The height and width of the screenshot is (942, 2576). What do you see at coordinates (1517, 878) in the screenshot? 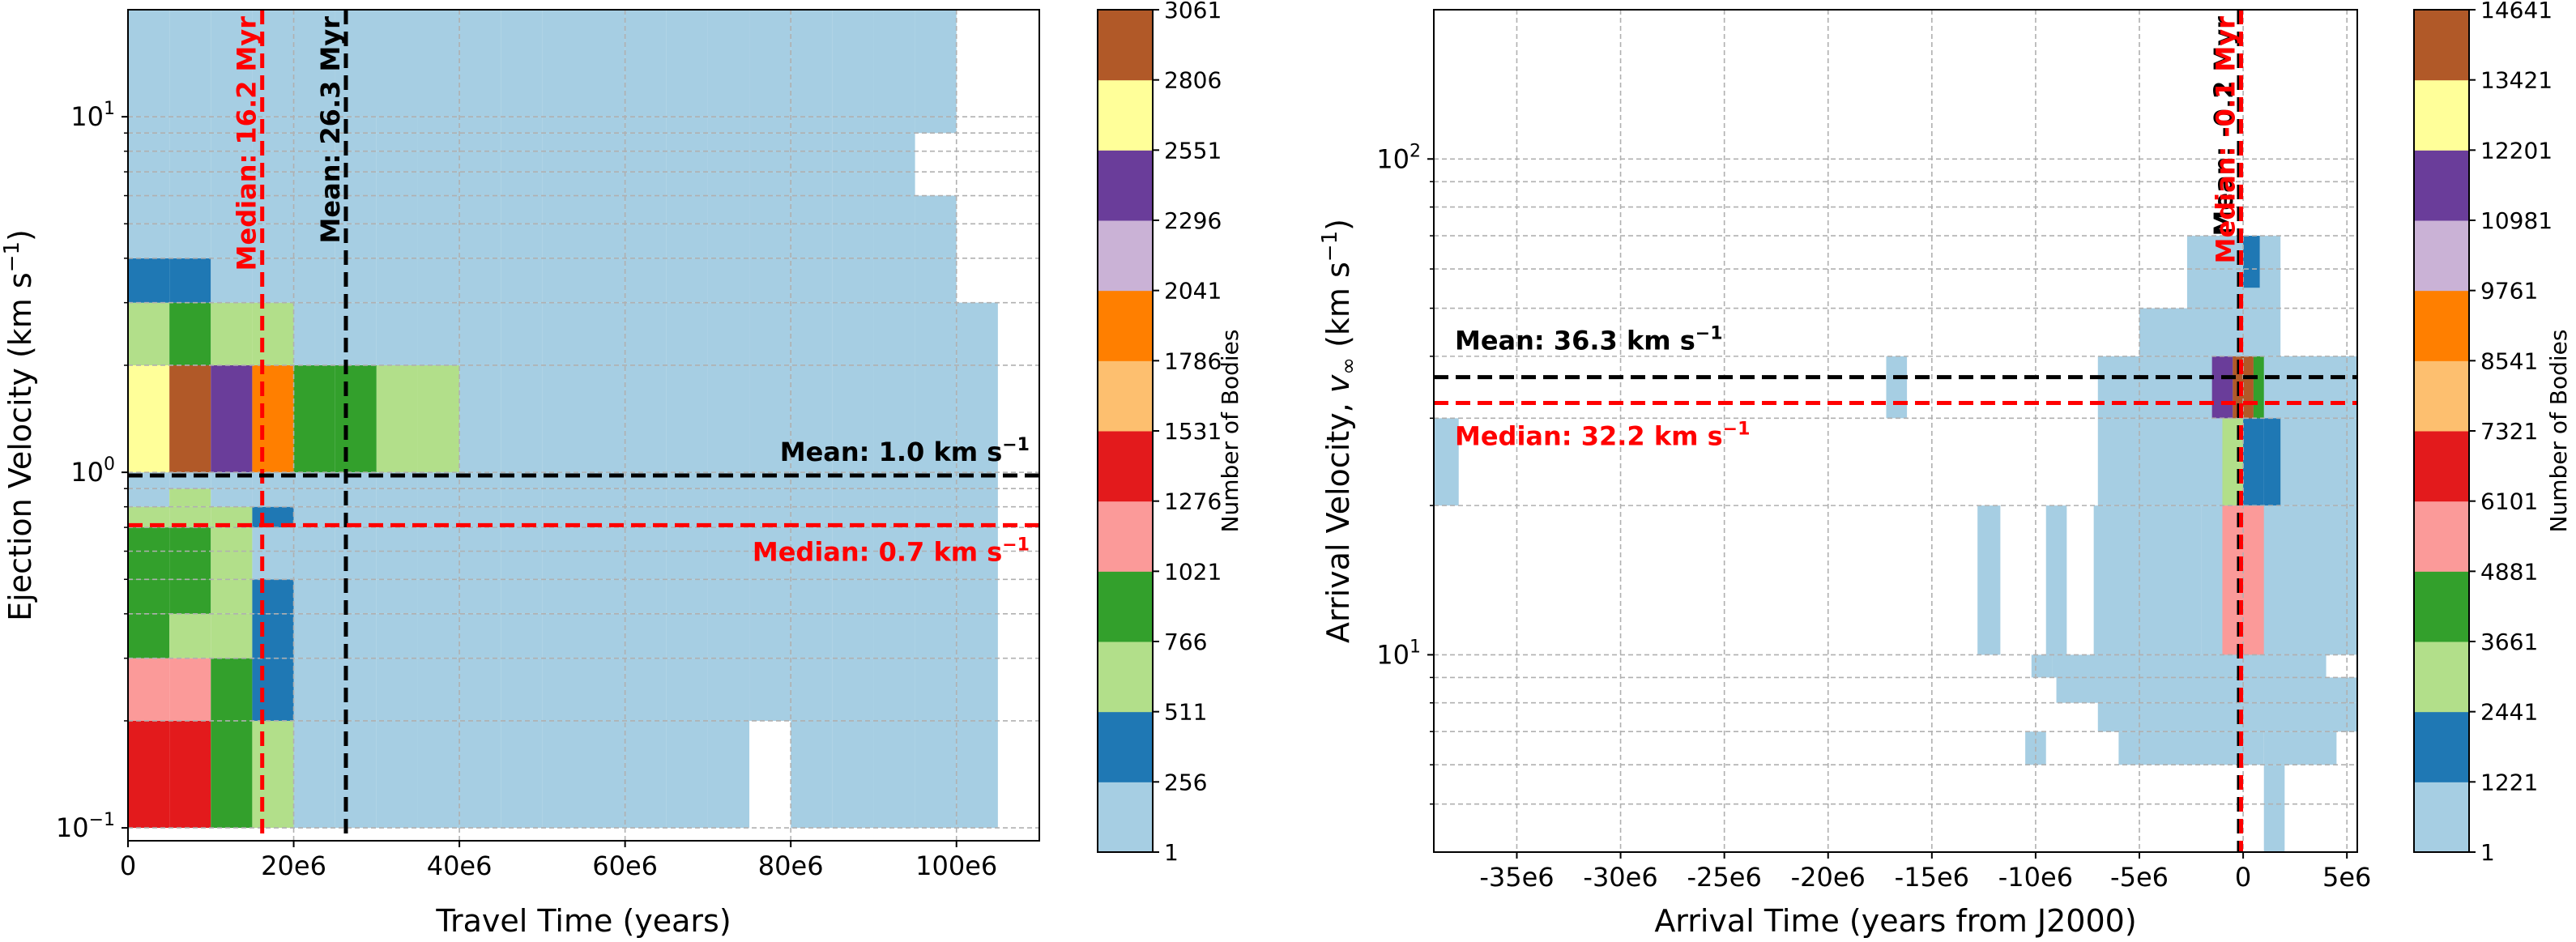
I see `x-tick-label: -35e6` at bounding box center [1517, 878].